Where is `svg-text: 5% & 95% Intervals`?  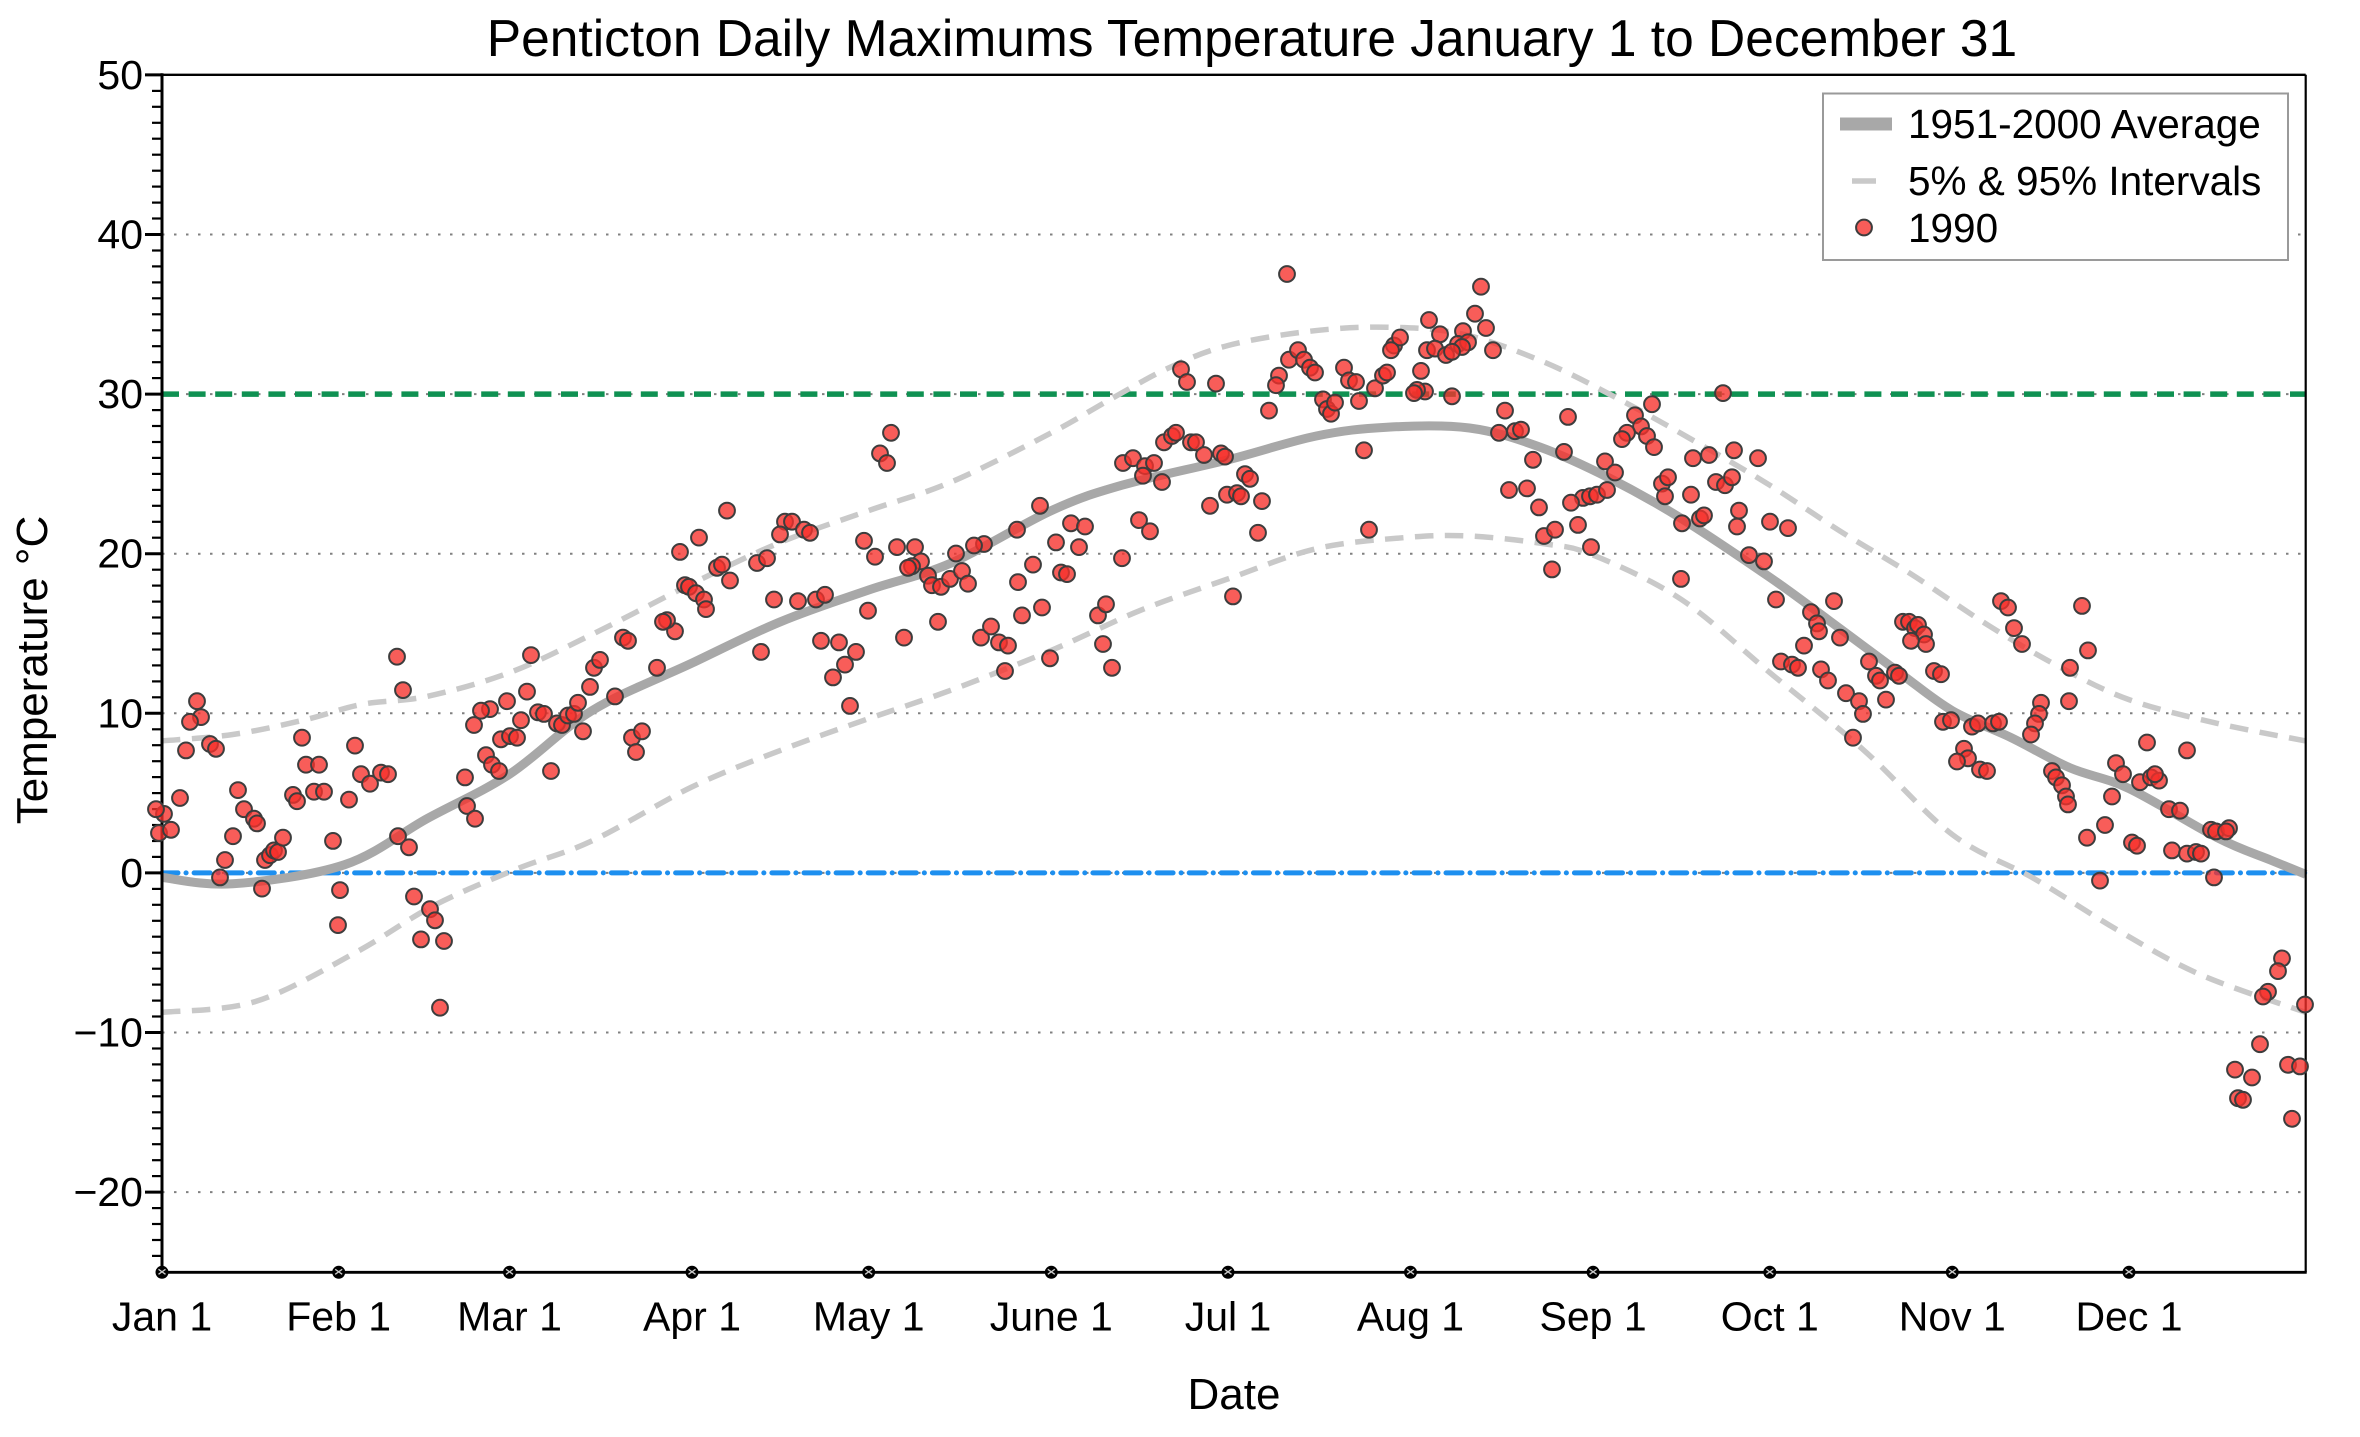
svg-text: 5% & 95% Intervals is located at coordinates (2084, 181).